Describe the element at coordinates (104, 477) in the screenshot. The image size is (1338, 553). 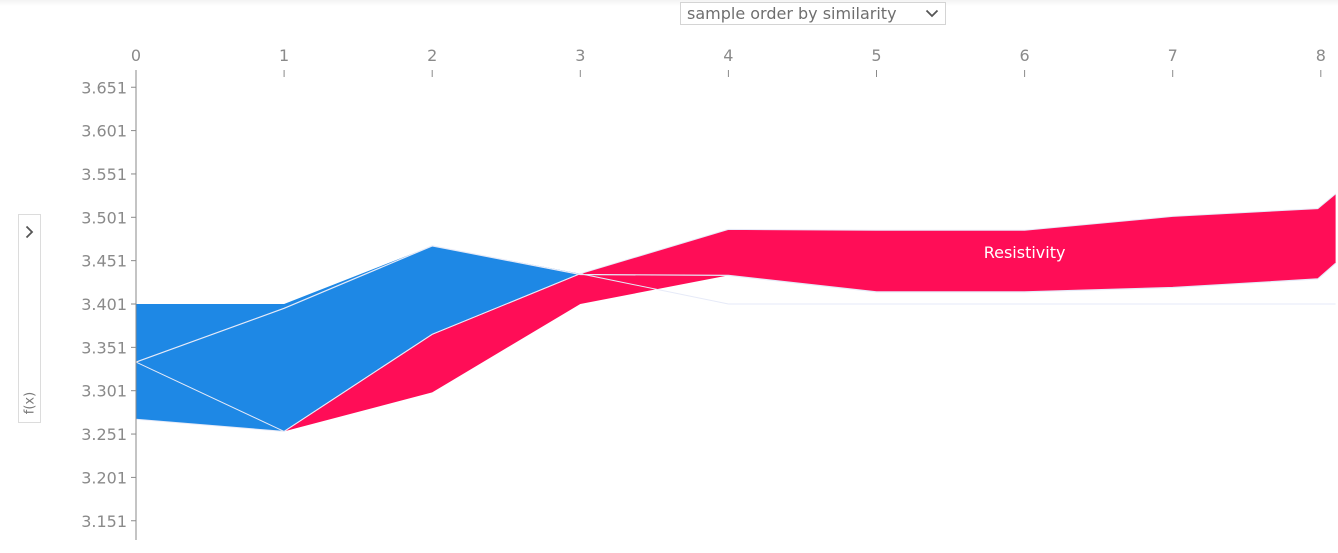
I see `y-tick-label: 3.201` at that location.